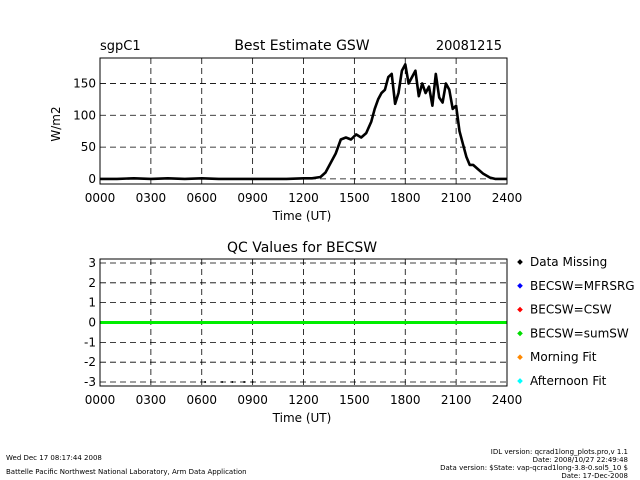 The width and height of the screenshot is (640, 480). Describe the element at coordinates (90, 382) in the screenshot. I see `y-tick-label: -3` at that location.